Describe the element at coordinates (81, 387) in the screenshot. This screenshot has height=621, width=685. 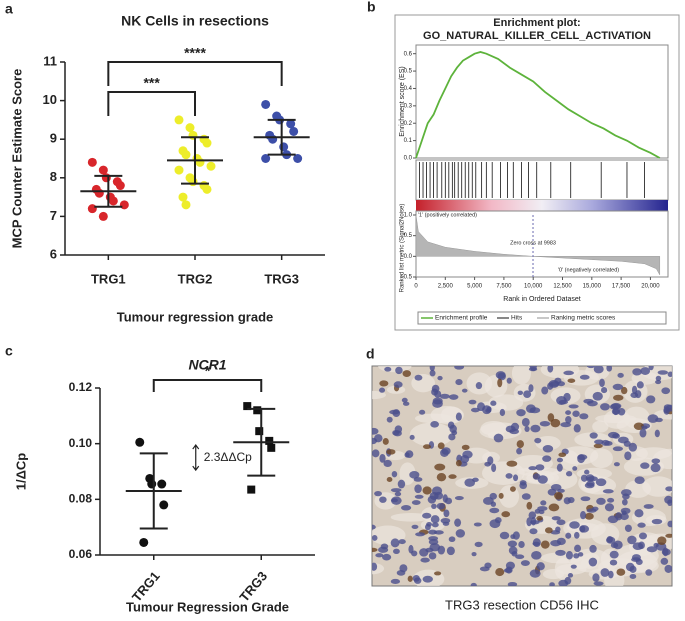
I see `y-tick-label: 0.12` at that location.